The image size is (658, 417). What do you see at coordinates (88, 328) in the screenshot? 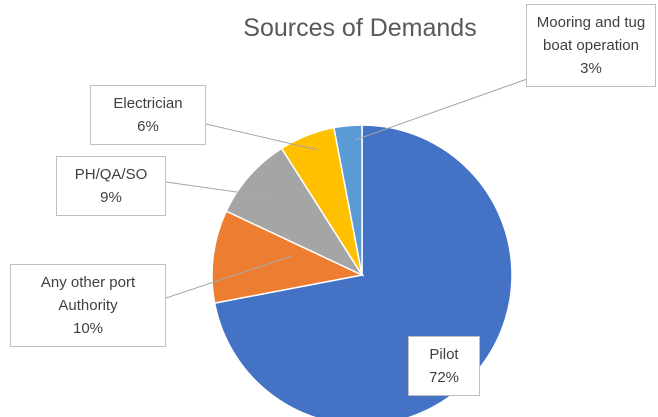
I see `data-label-value: 10%` at bounding box center [88, 328].